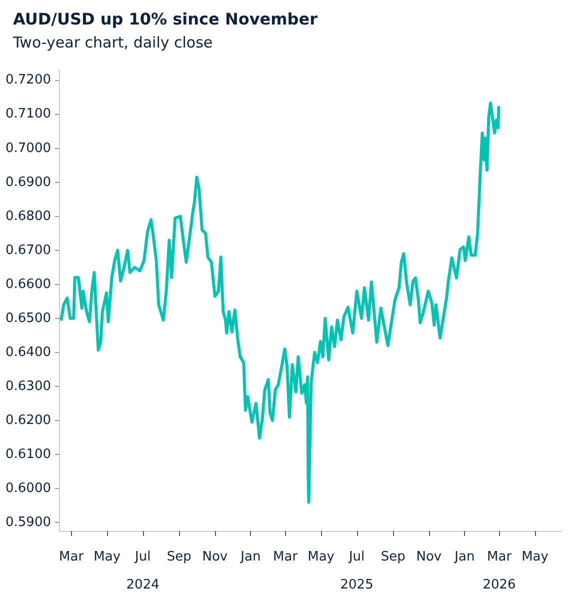 This screenshot has width=578, height=613. What do you see at coordinates (28, 454) in the screenshot?
I see `y-tick-label: 0.6100` at bounding box center [28, 454].